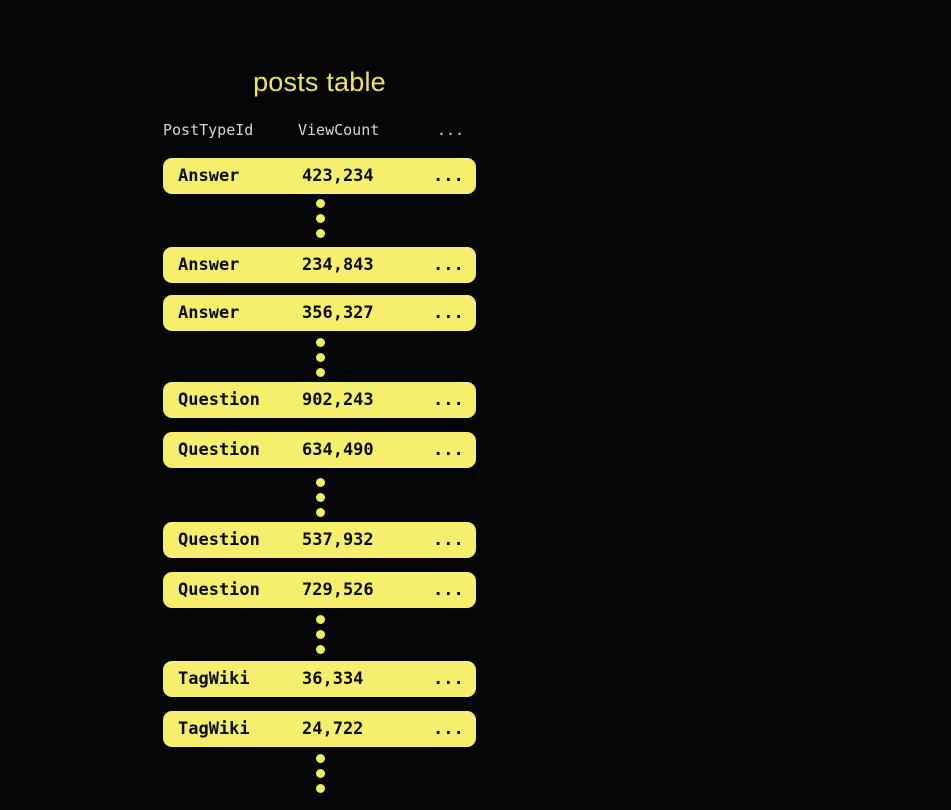  Describe the element at coordinates (208, 130) in the screenshot. I see `header-post-type-id: PostTypeId` at that location.